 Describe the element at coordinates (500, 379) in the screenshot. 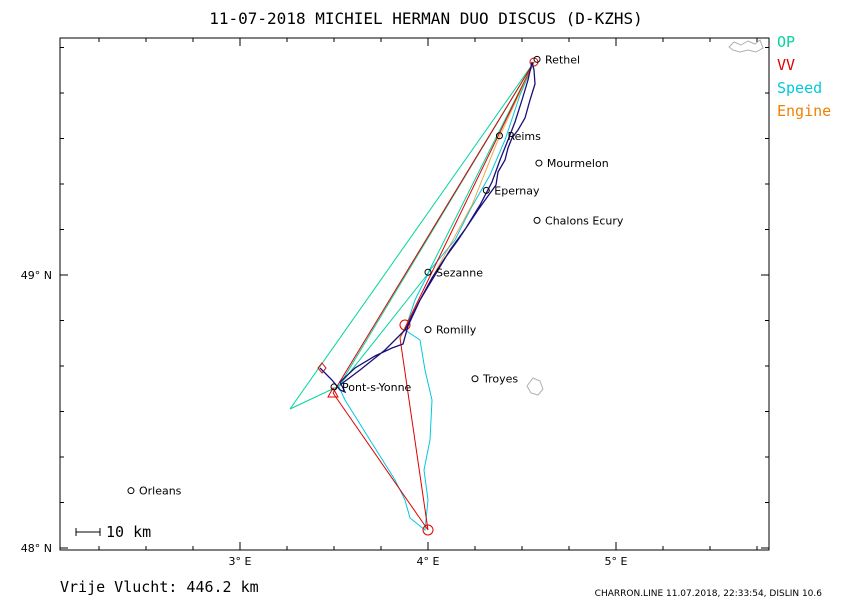

I see `city-label: Troyes` at that location.